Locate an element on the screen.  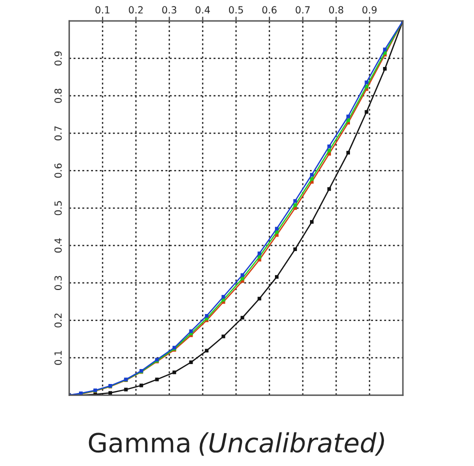
x-tick-label: 0.3 is located at coordinates (169, 10).